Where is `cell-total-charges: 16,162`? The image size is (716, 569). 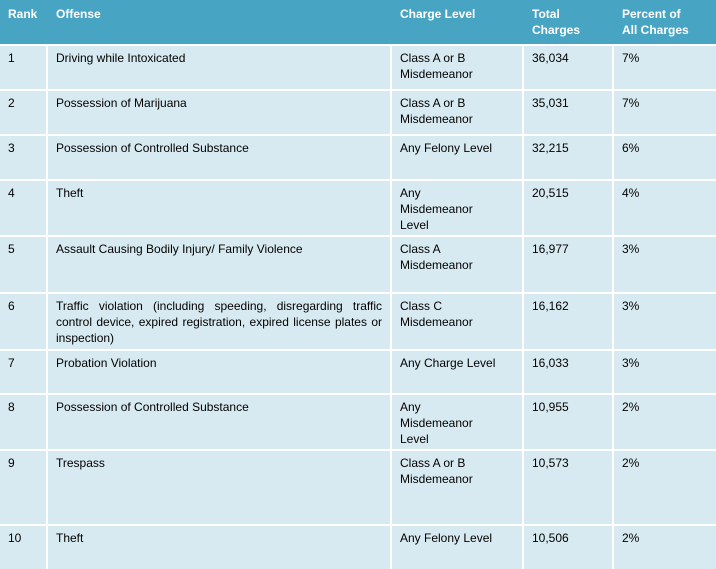
cell-total-charges: 16,162 is located at coordinates (569, 320).